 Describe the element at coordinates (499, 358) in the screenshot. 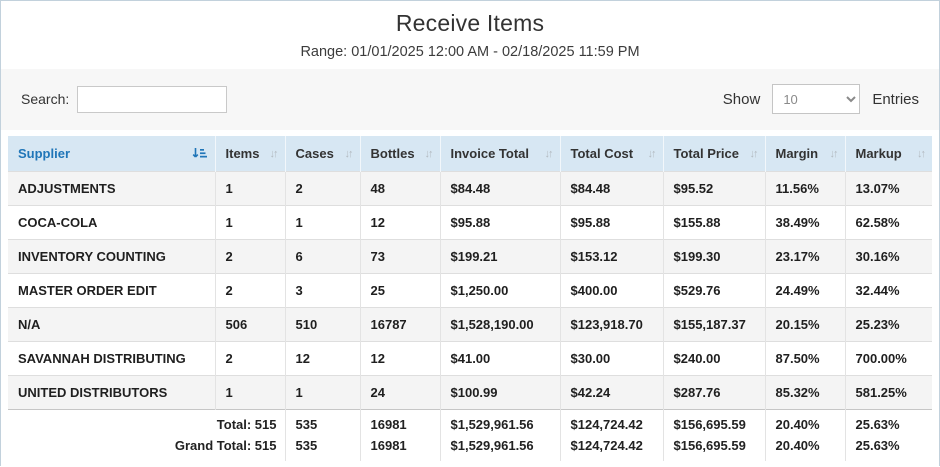

I see `value-cell: $41.00` at that location.